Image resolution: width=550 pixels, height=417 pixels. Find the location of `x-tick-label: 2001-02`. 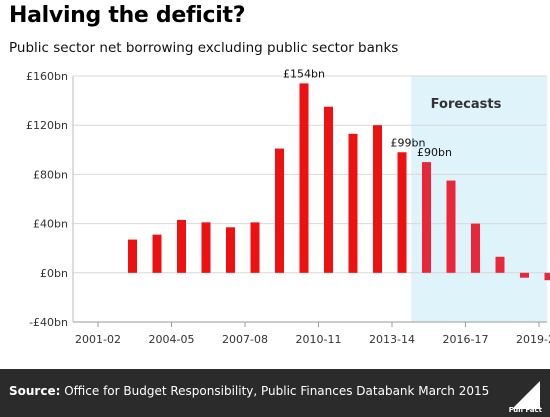

x-tick-label: 2001-02 is located at coordinates (98, 339).